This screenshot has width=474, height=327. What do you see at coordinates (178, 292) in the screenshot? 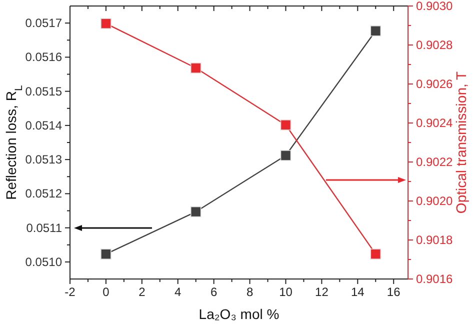
I see `x-tick-label: 4` at bounding box center [178, 292].